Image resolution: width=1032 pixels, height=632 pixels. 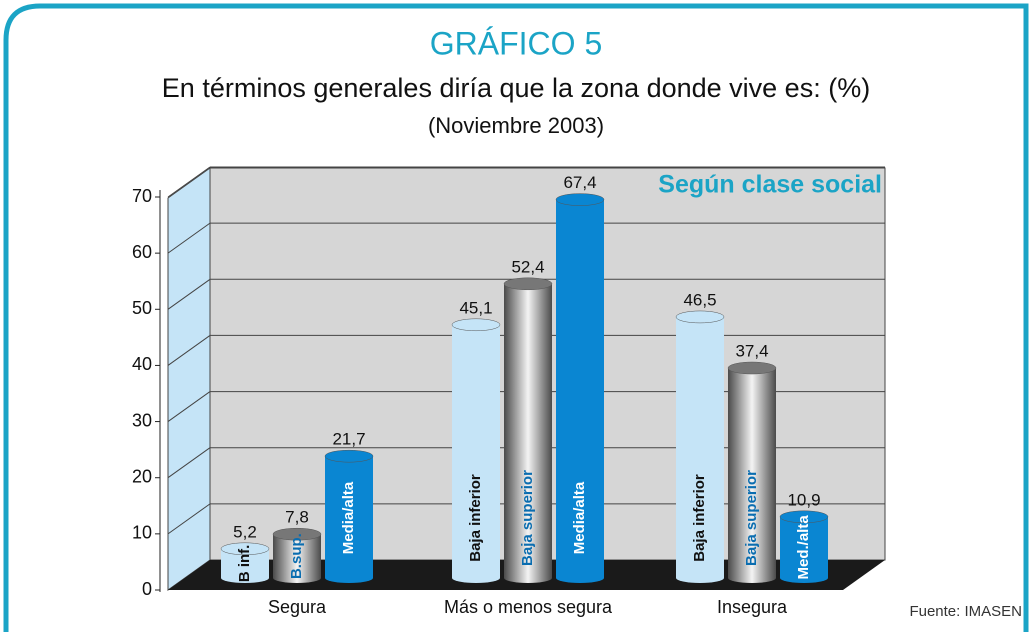 What do you see at coordinates (142, 420) in the screenshot?
I see `y-tick-label: 30` at bounding box center [142, 420].